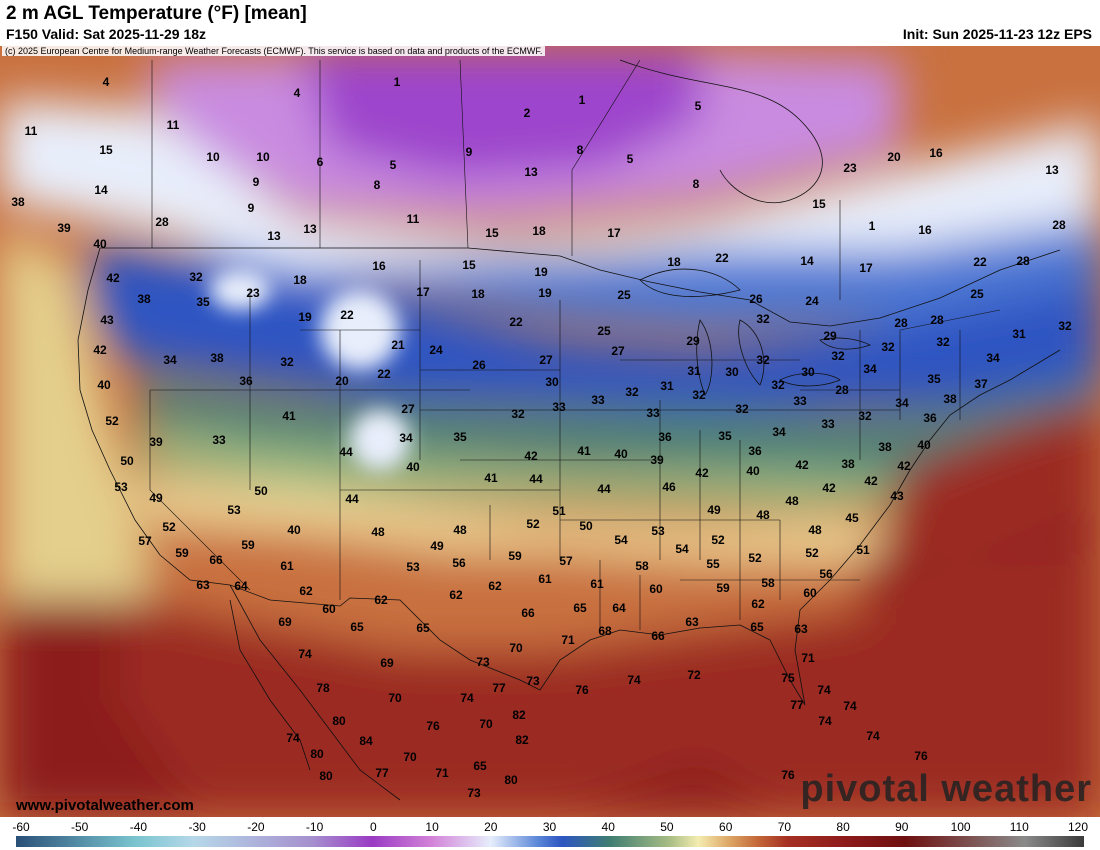  I want to click on temperature-value: 70, so click(410, 757).